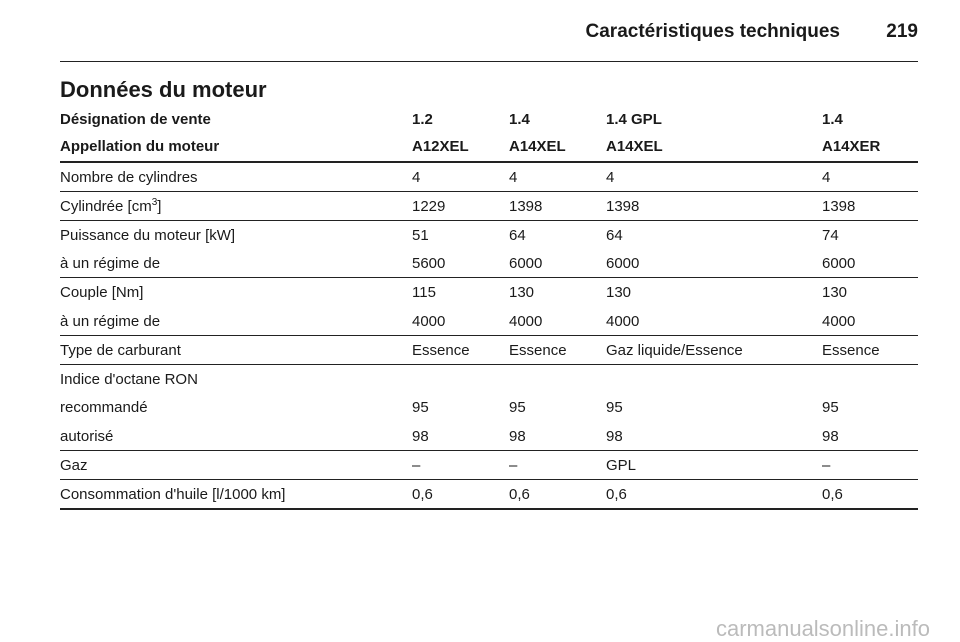 Image resolution: width=960 pixels, height=642 pixels. What do you see at coordinates (120, 350) in the screenshot?
I see `row-label: Type de carburant` at bounding box center [120, 350].